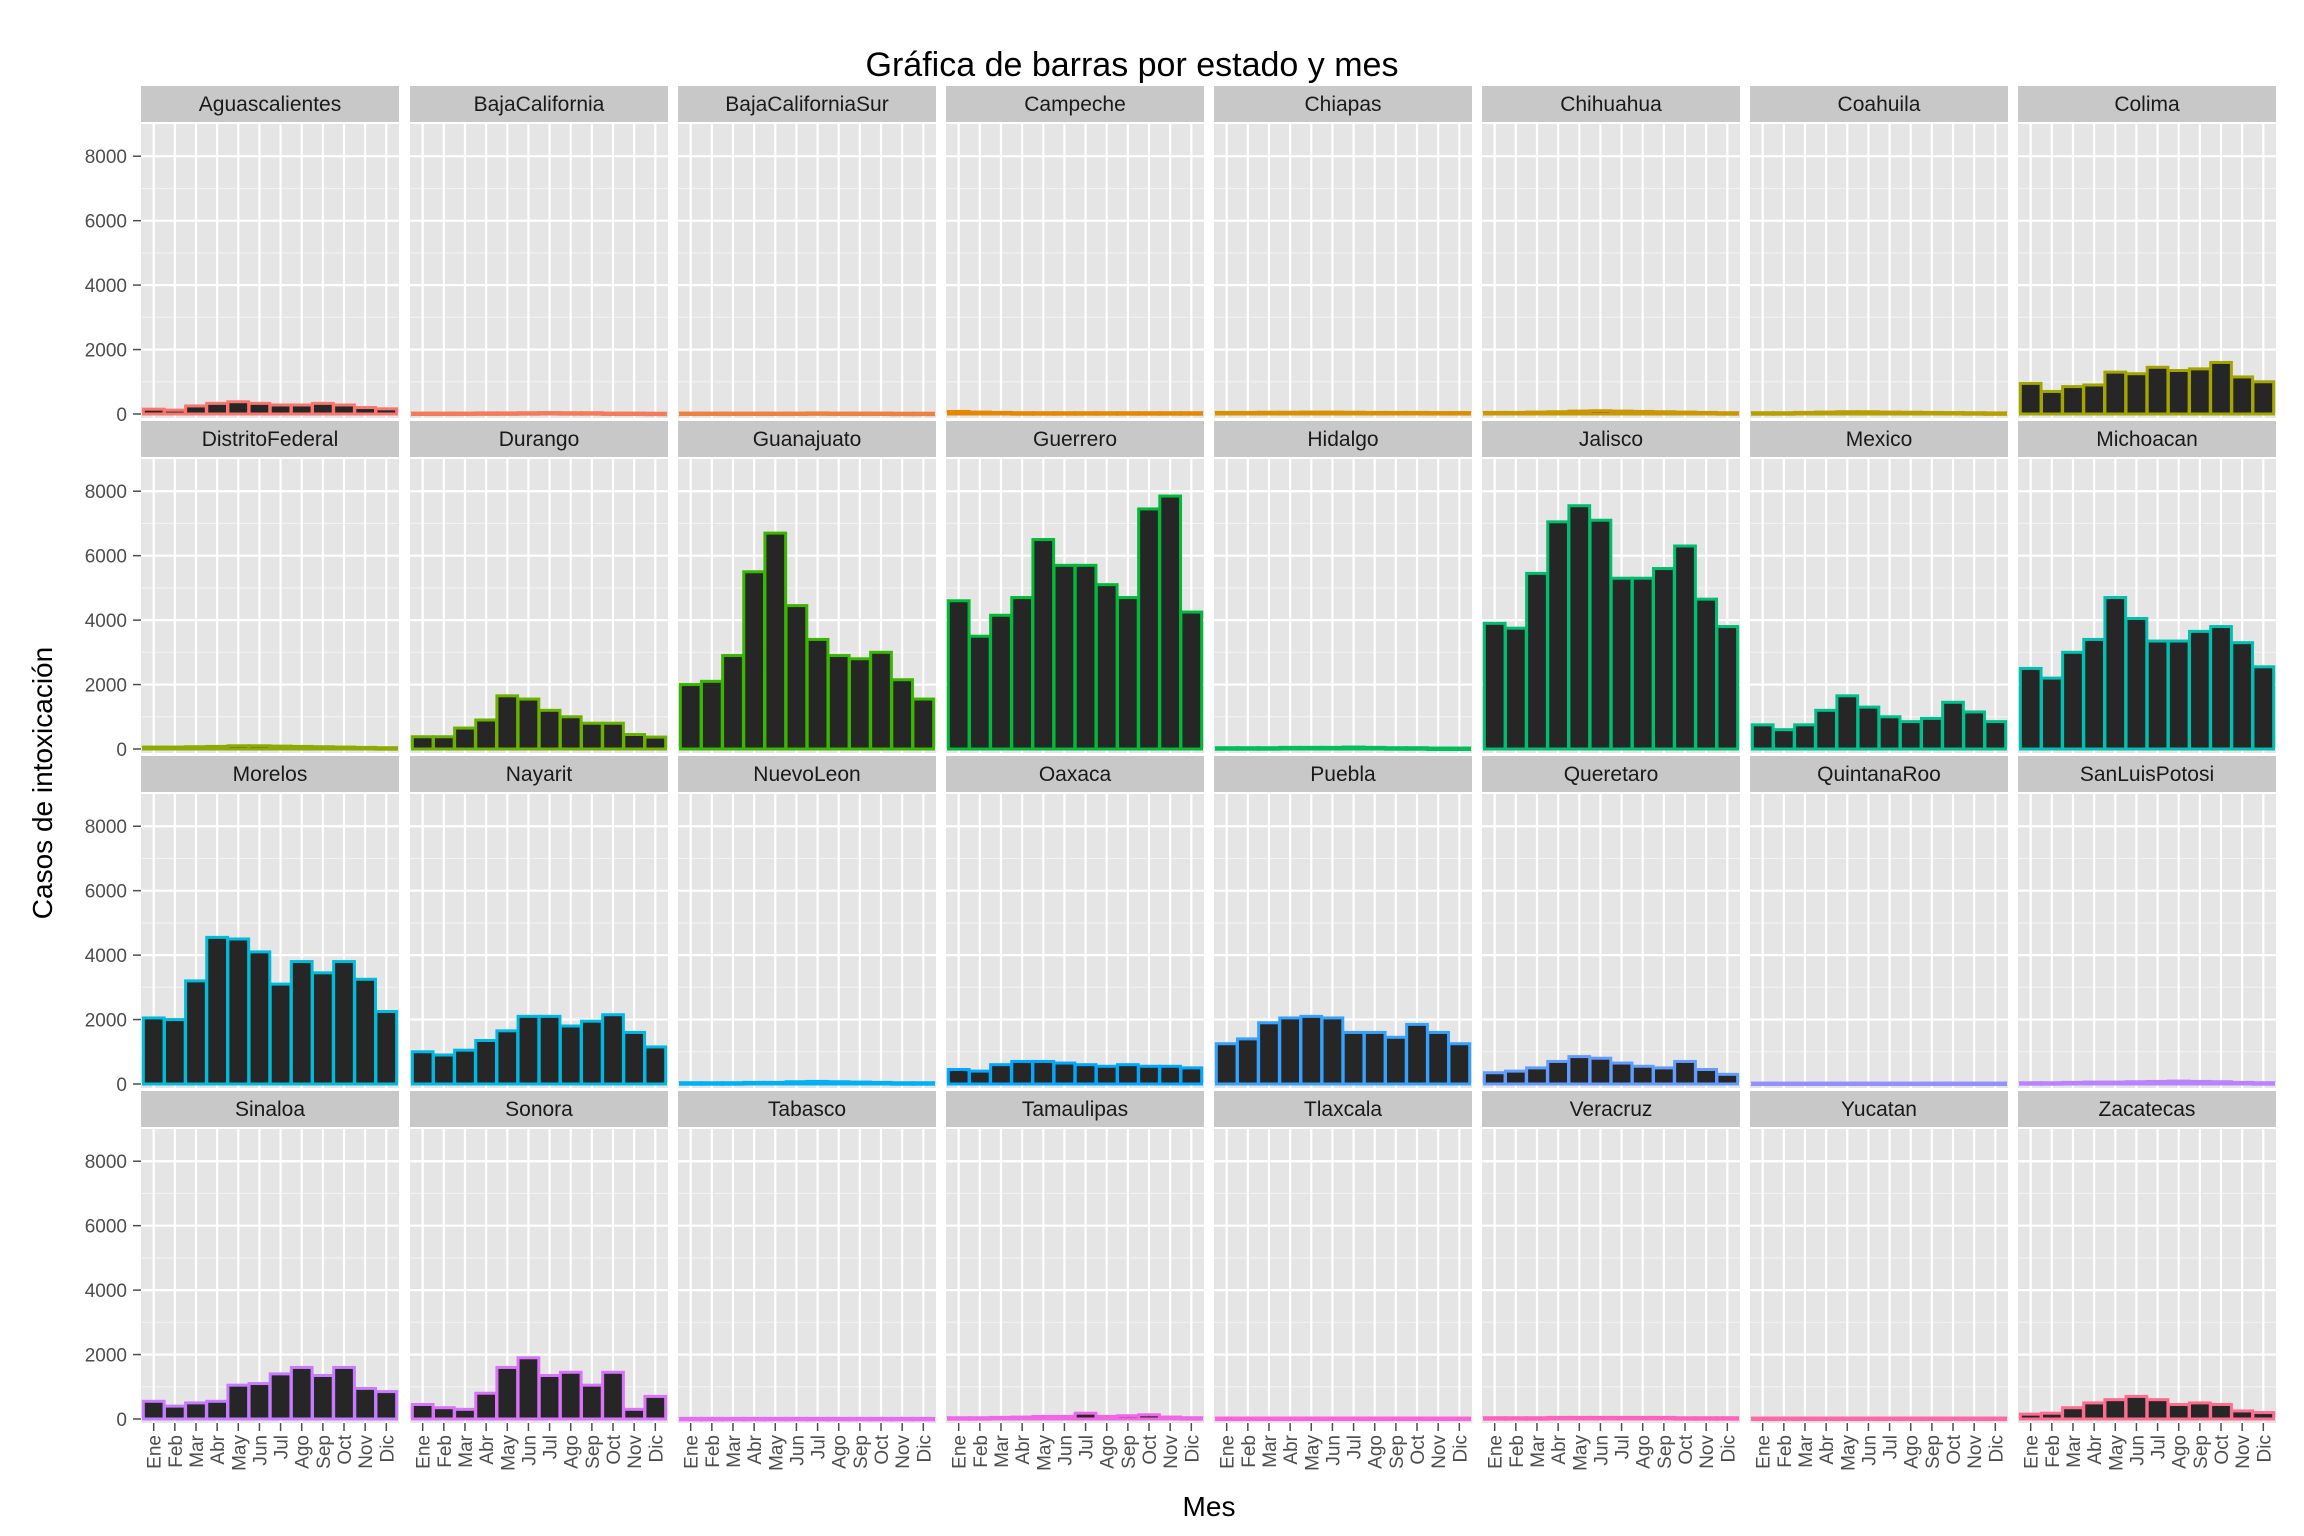 The width and height of the screenshot is (2304, 1536). What do you see at coordinates (121, 1085) in the screenshot?
I see `y-tick-label: 0` at bounding box center [121, 1085].